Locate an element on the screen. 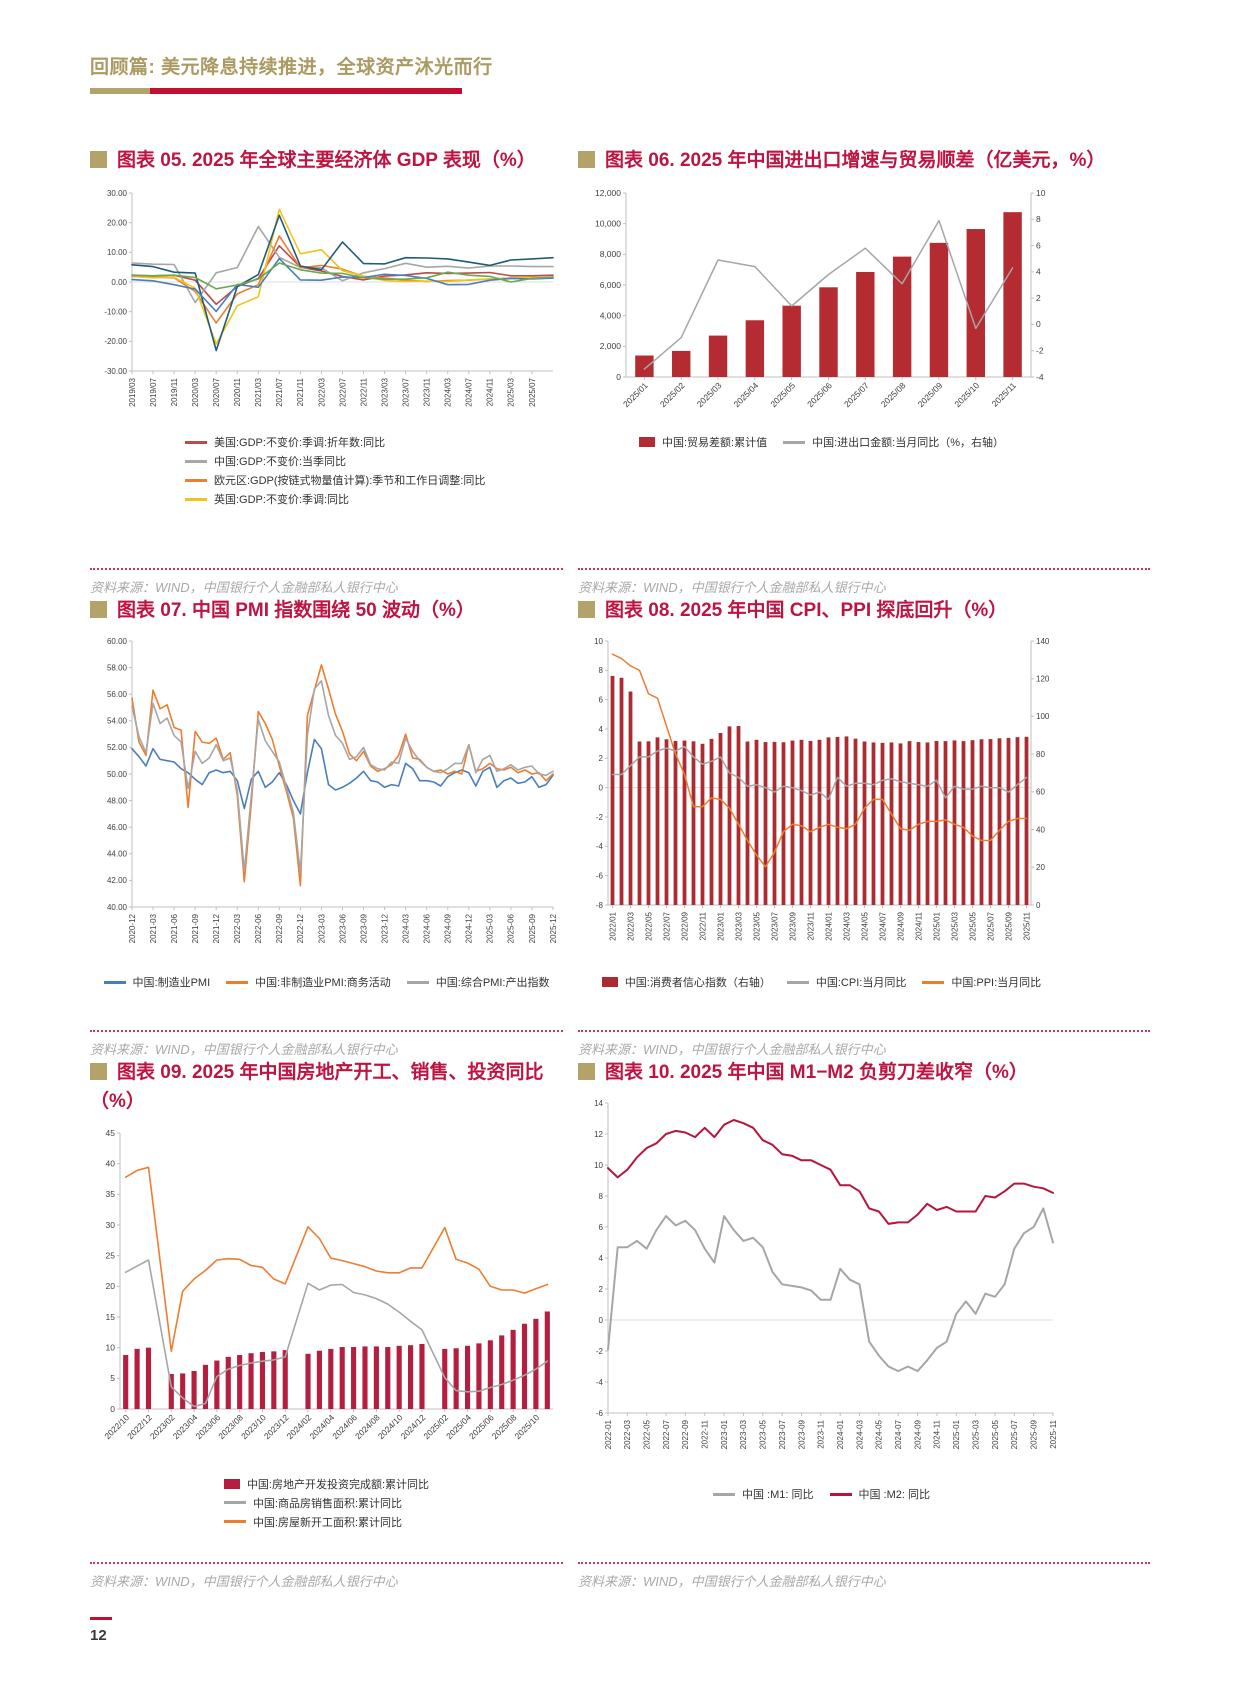  legend-item: 中国:综合PMI:产出指数 is located at coordinates (477, 982).